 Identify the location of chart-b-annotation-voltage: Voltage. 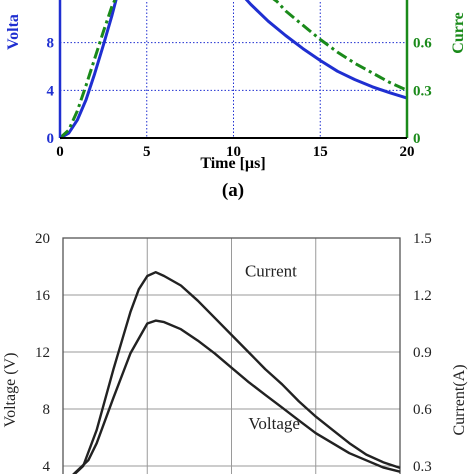
(274, 423).